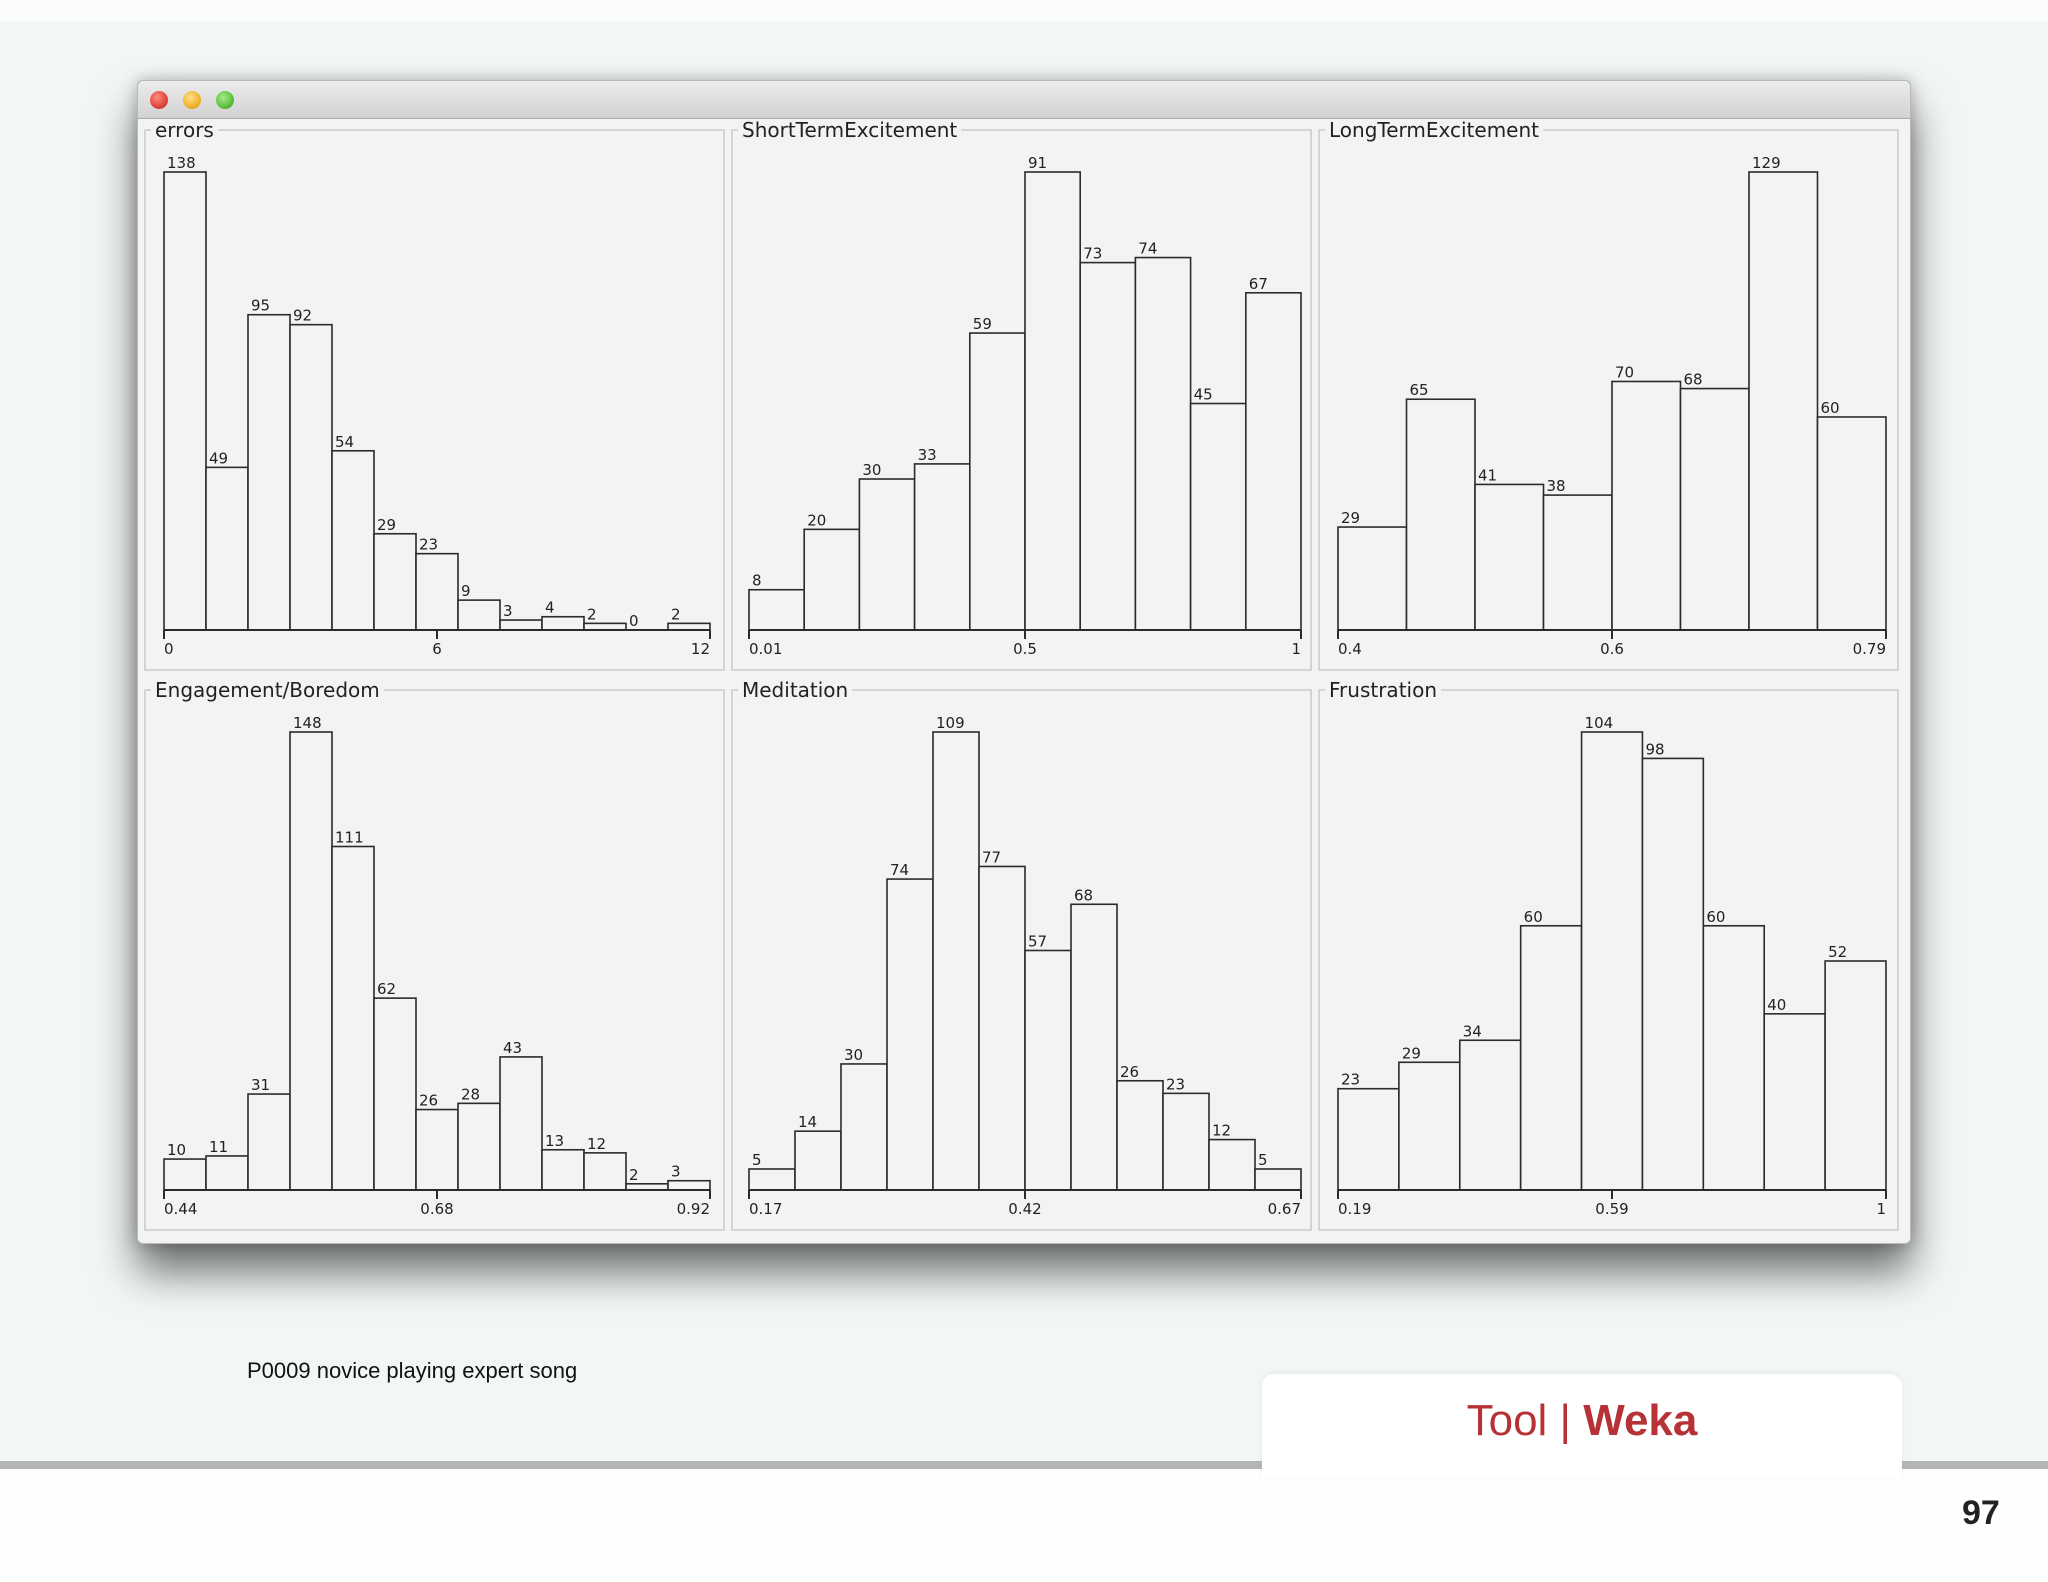 Image resolution: width=2048 pixels, height=1582 pixels. Describe the element at coordinates (1654, 749) in the screenshot. I see `bar-count-label: 98` at that location.